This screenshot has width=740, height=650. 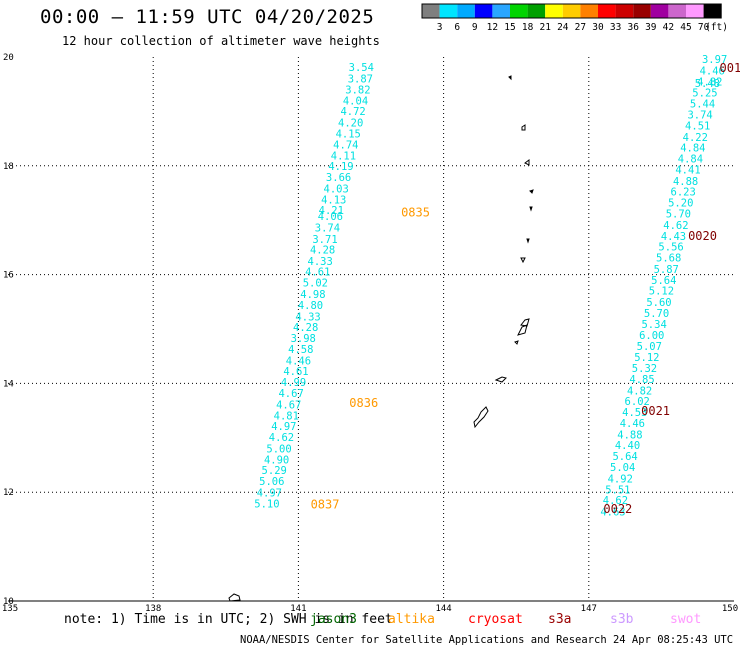 What do you see at coordinates (495, 619) in the screenshot?
I see `satellite-legend-cryosat: cryosat` at bounding box center [495, 619].